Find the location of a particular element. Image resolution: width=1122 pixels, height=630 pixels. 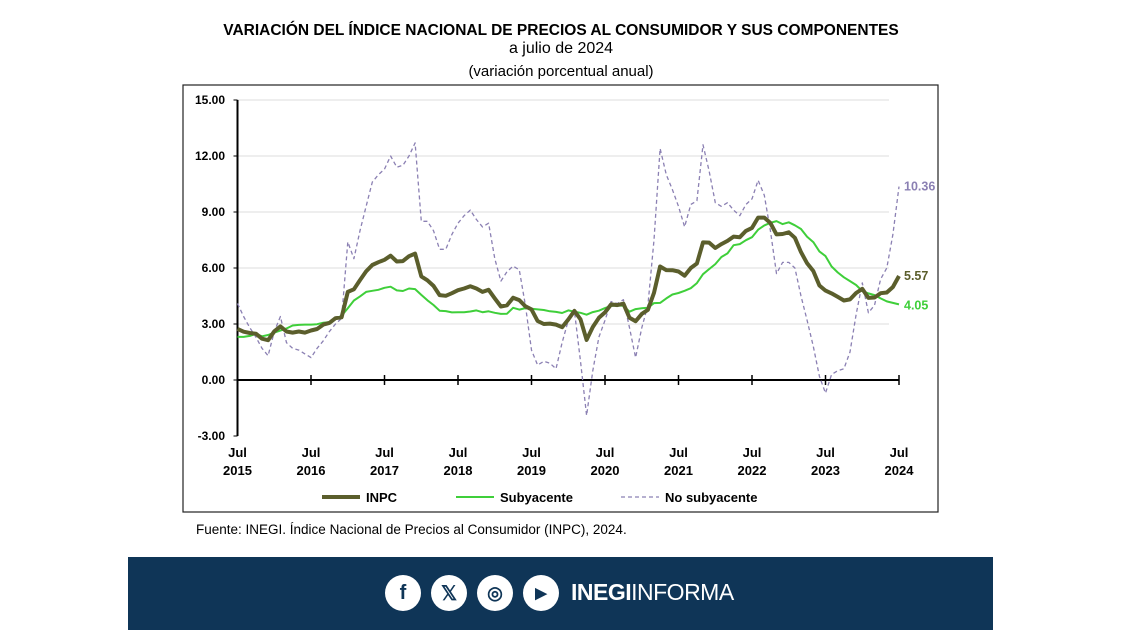

facebook-icon: f is located at coordinates (403, 593).